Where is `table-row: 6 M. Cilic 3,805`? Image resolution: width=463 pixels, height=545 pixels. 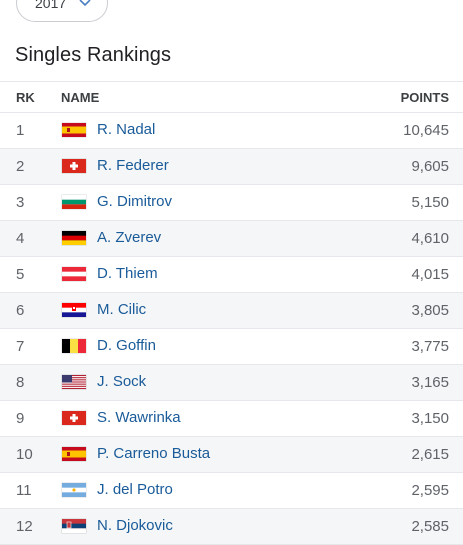 table-row: 6 M. Cilic 3,805 is located at coordinates (231, 311).